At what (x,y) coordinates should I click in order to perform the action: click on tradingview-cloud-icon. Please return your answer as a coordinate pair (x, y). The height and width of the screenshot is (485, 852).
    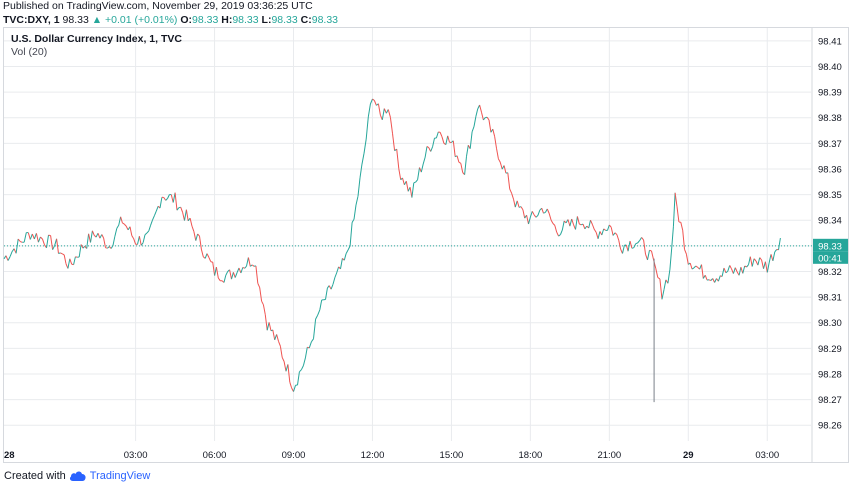
    Looking at the image, I should click on (77, 476).